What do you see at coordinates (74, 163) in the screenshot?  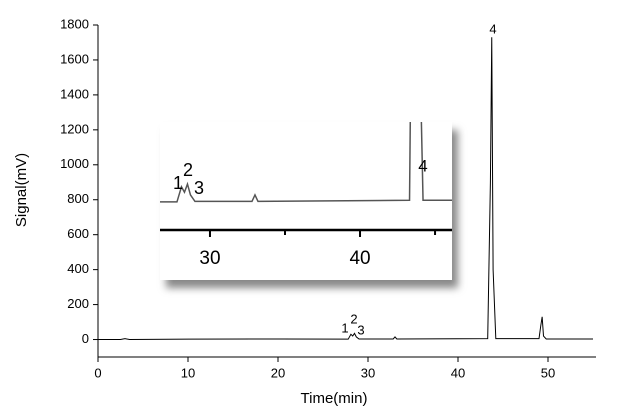 I see `y-tick-label: 1000` at bounding box center [74, 163].